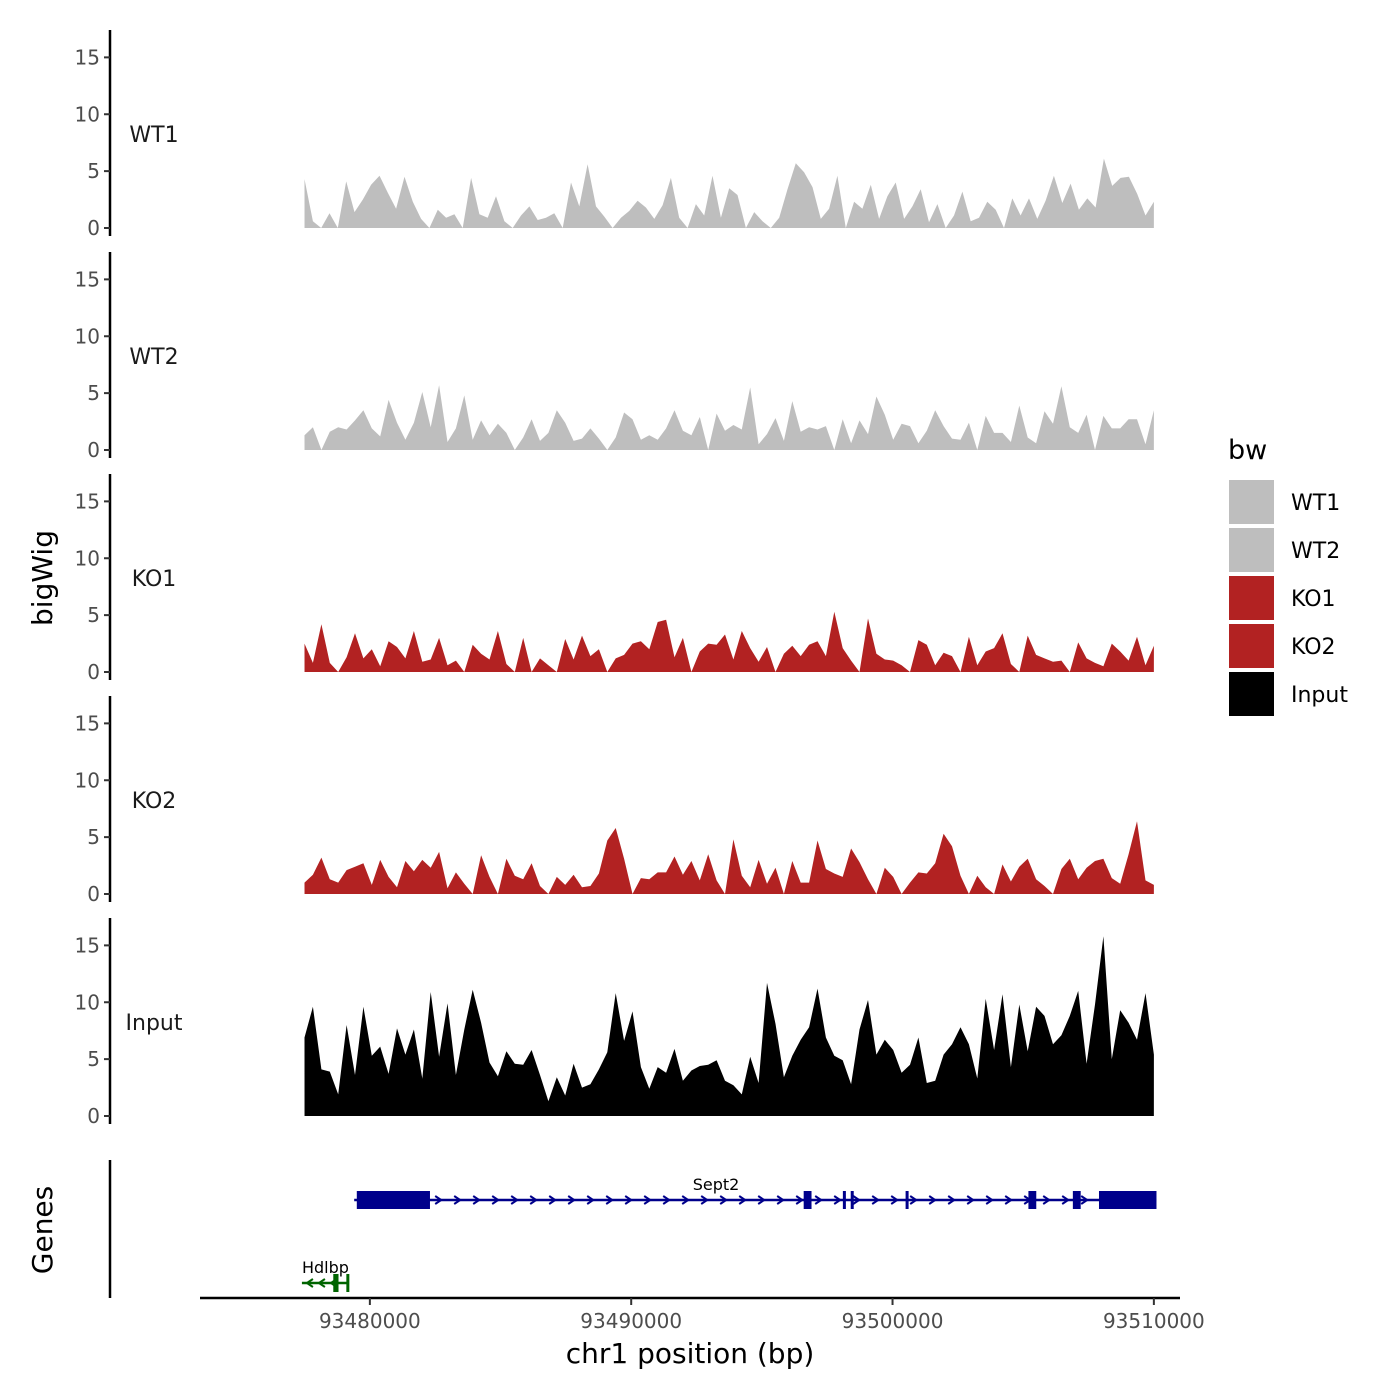 This screenshot has width=1400, height=1400. Describe the element at coordinates (614, 801) in the screenshot. I see `track-ko2: 0 5 10 15 KO2` at that location.